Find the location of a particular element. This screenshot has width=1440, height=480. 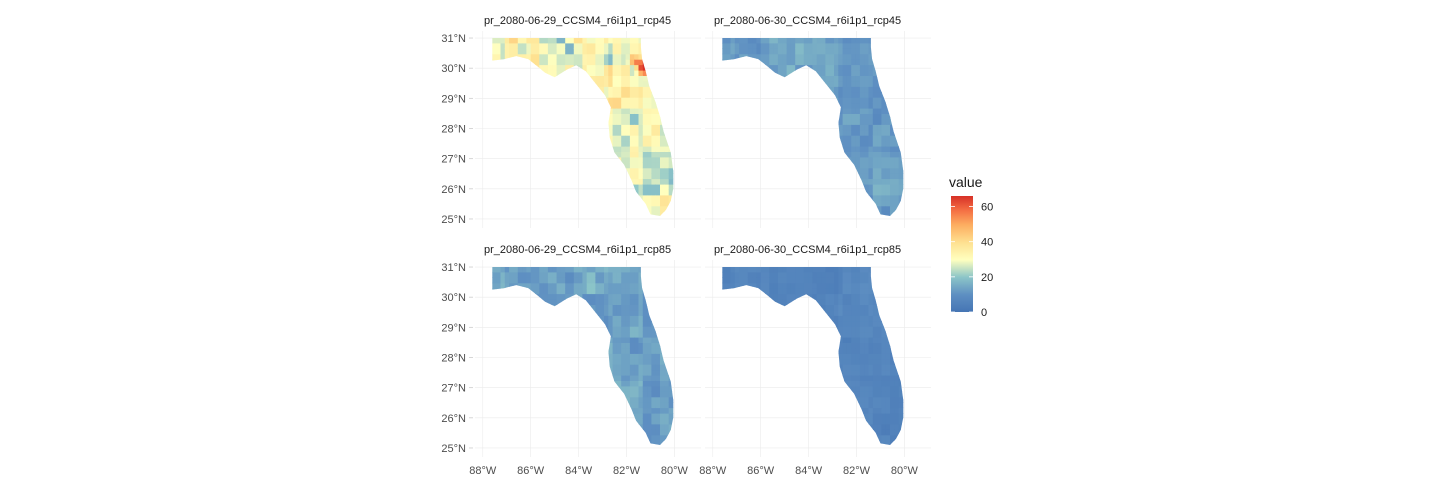

facet-strip-title: pr_2080-06-29_CCSM4_r6i1p1_rcp45 is located at coordinates (577, 21).